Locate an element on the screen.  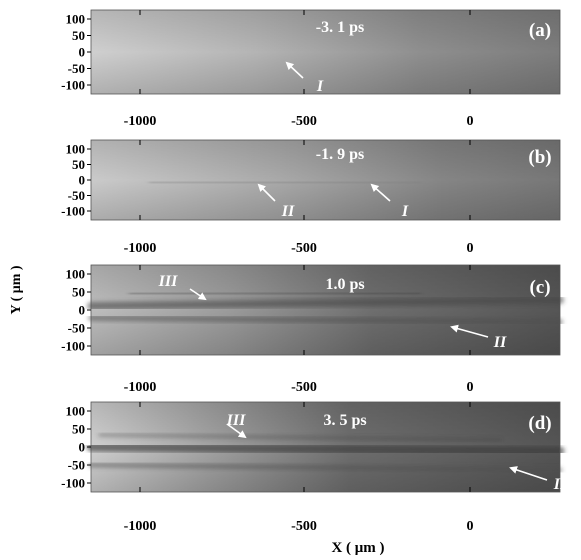
x-axis-label: X ( μm ) is located at coordinates (357, 548).